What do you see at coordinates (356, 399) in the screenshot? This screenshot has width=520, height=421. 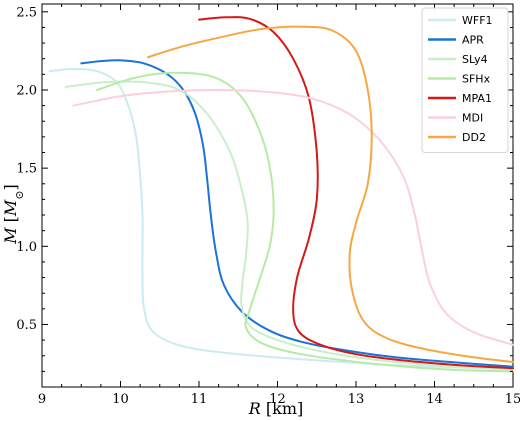 I see `x-tick-label: 13` at bounding box center [356, 399].